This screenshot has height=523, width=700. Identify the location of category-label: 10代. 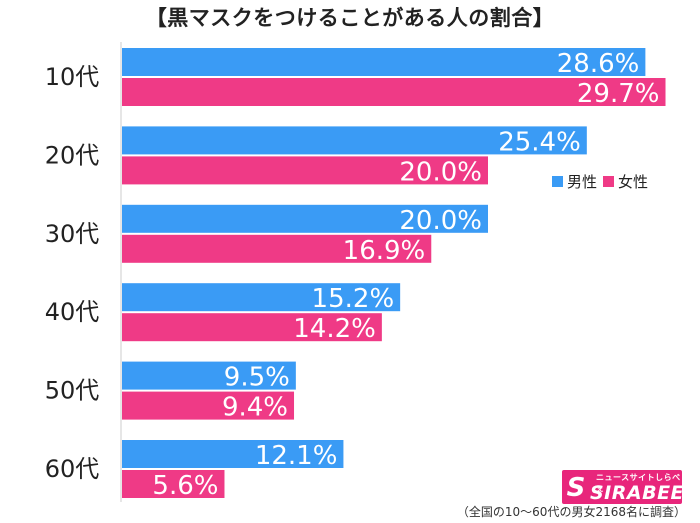
(72, 77).